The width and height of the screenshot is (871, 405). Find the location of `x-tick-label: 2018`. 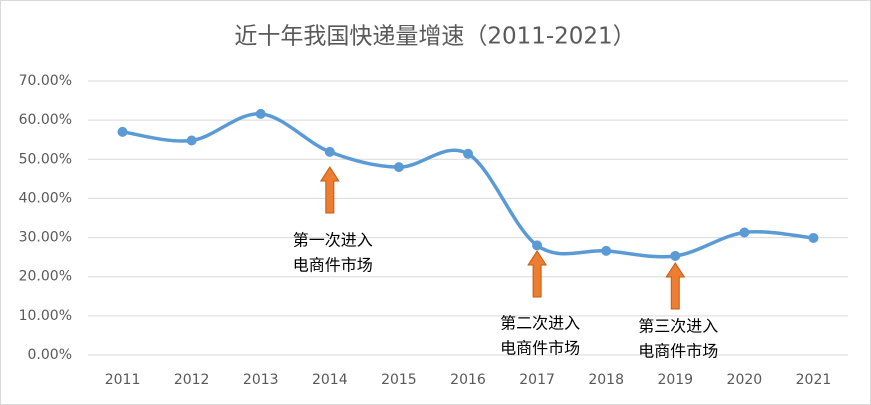

x-tick-label: 2018 is located at coordinates (606, 380).